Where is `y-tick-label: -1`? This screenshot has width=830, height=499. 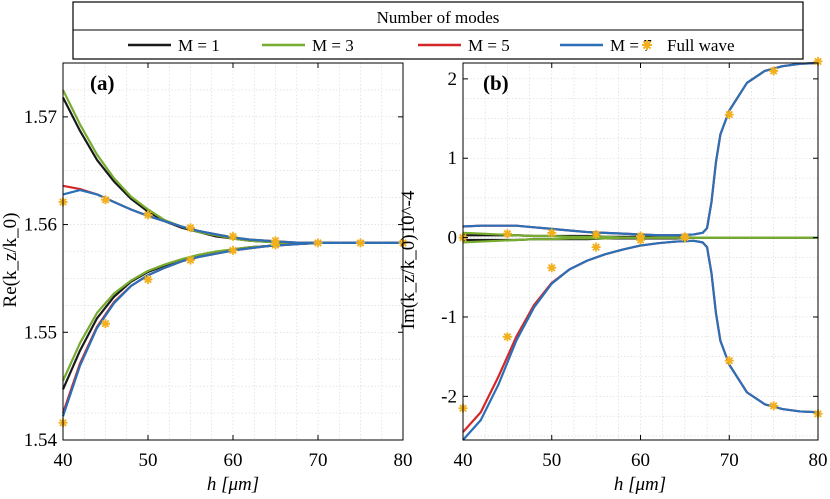
y-tick-label: -1 is located at coordinates (449, 317).